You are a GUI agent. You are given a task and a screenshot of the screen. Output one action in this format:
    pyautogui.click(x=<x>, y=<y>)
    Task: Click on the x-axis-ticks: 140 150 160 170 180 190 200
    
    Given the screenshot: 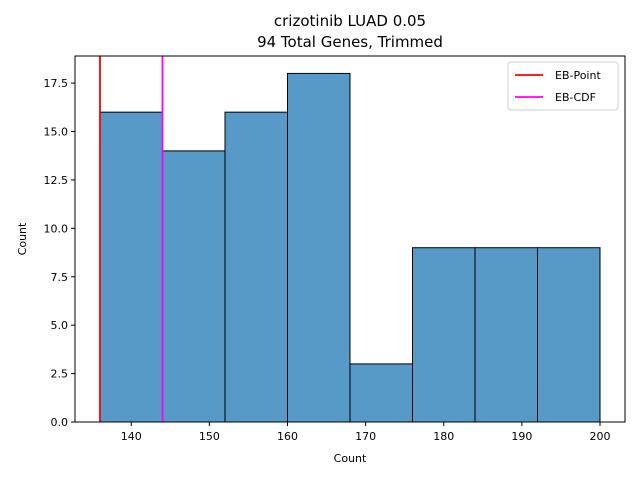 What is the action you would take?
    pyautogui.click(x=366, y=432)
    